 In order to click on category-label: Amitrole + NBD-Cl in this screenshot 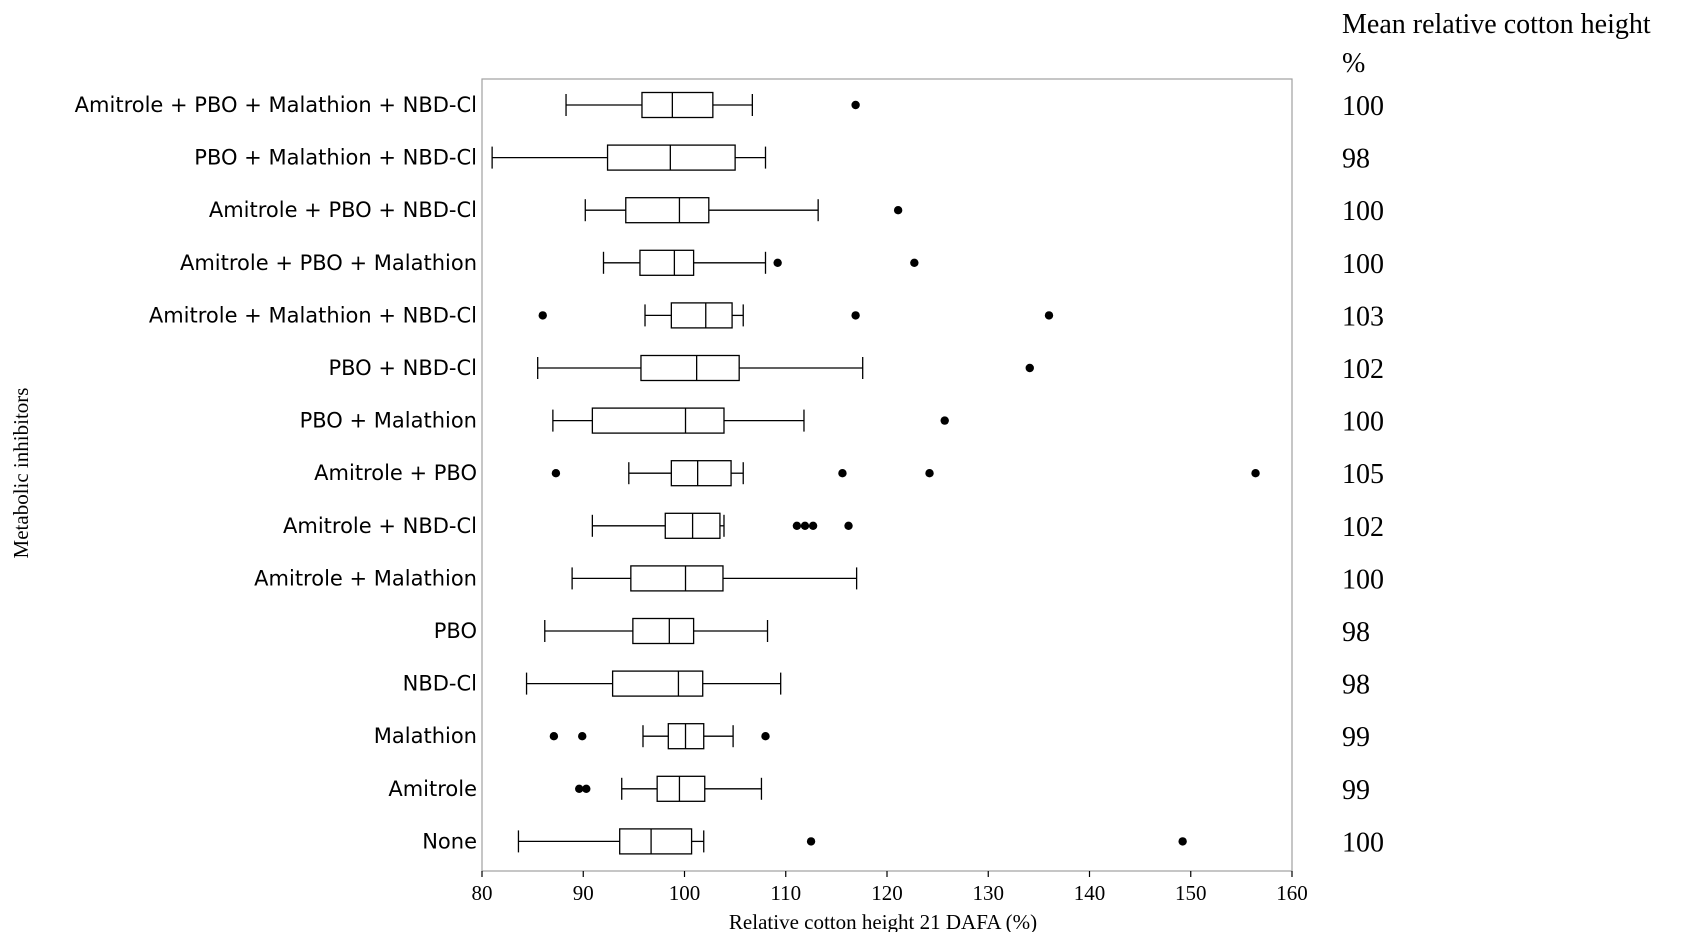, I will do `click(380, 526)`.